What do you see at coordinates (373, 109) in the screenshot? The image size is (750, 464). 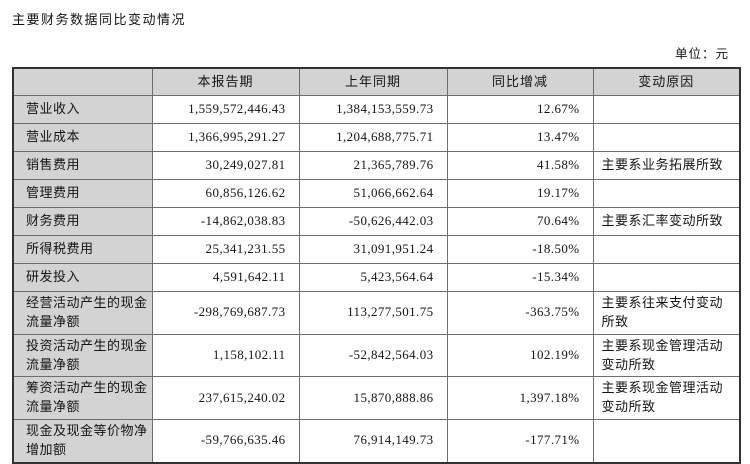 I see `row-prior-value: 1,384,153,559.73` at bounding box center [373, 109].